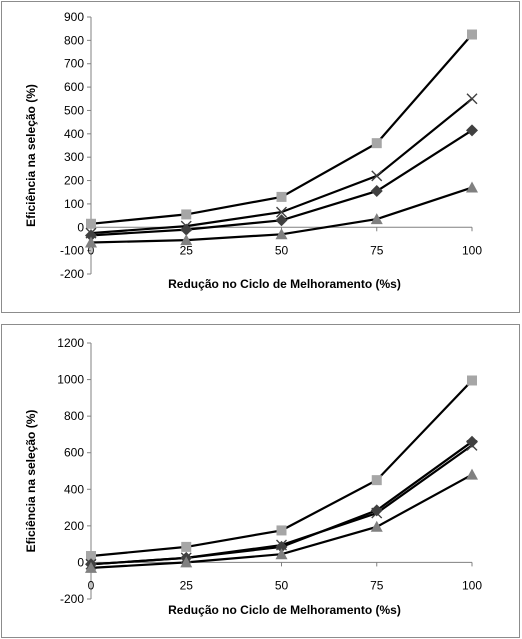  What do you see at coordinates (74, 110) in the screenshot?
I see `y-tick-label: 500` at bounding box center [74, 110].